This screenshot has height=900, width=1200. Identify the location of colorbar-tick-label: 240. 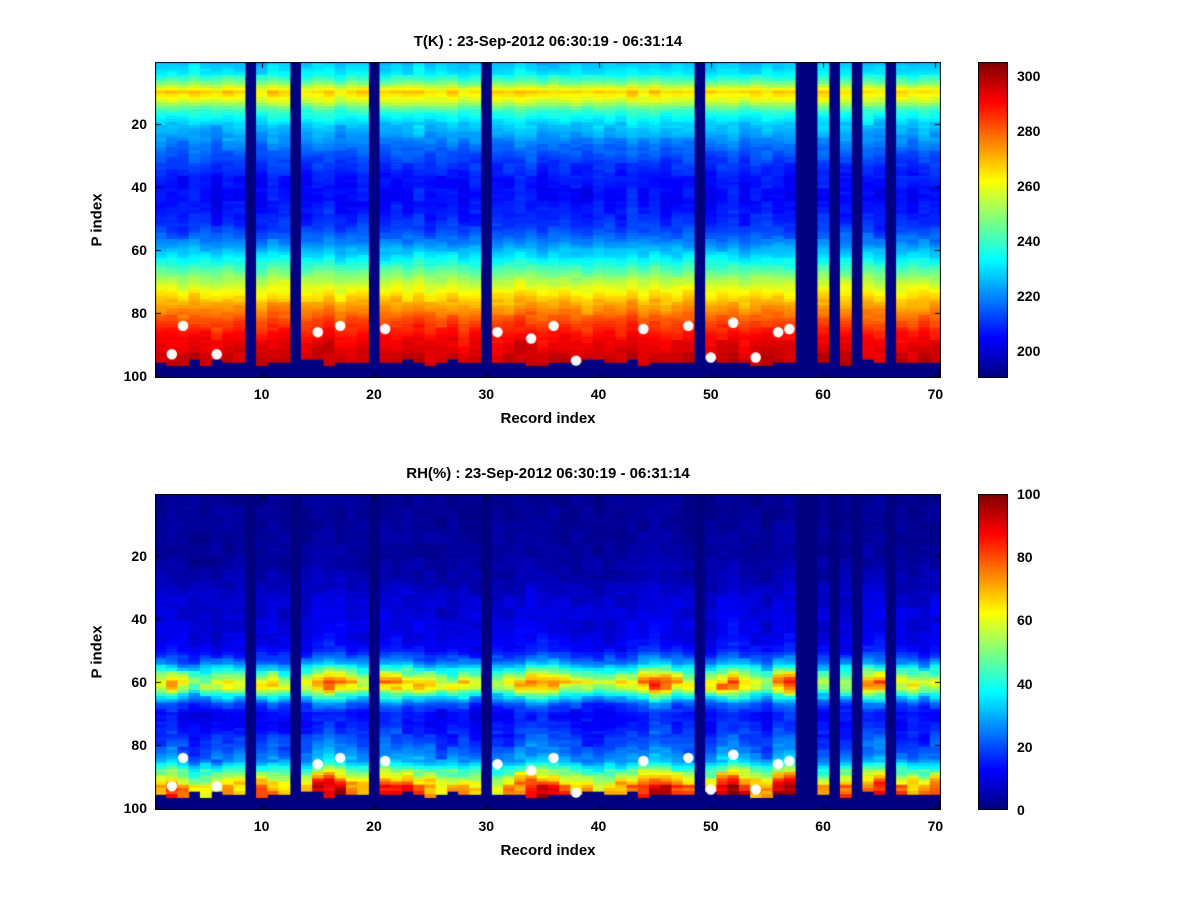
(1029, 240).